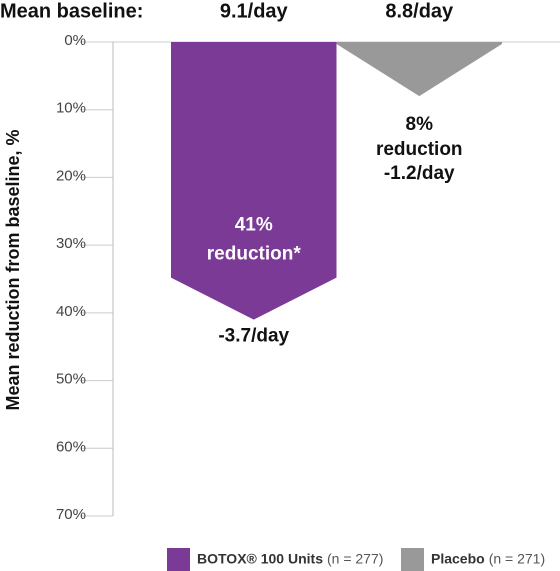  Describe the element at coordinates (13, 269) in the screenshot. I see `y-axis-title: Mean reduction from baseline, %` at that location.